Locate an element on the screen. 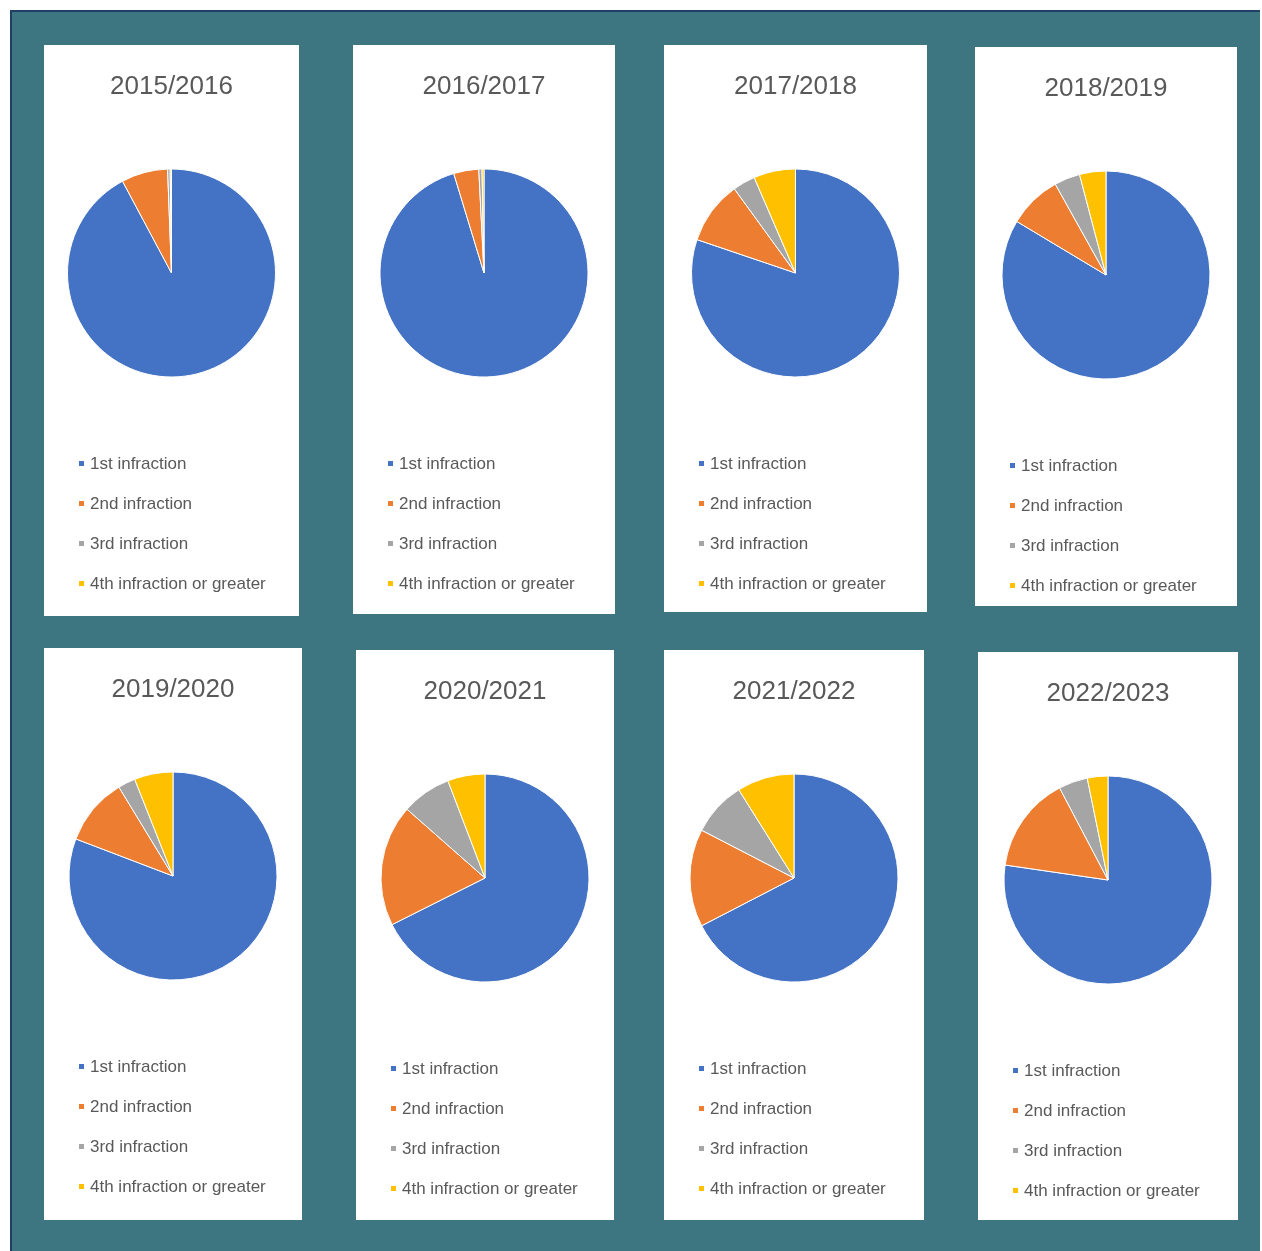 Image resolution: width=1262 pixels, height=1251 pixels. chart-title: 2015/2016 is located at coordinates (171, 85).